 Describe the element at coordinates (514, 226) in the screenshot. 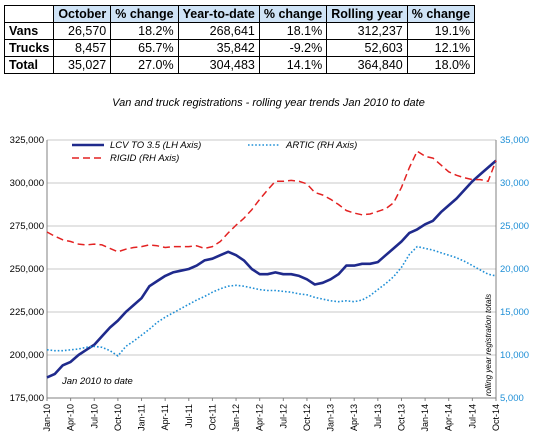

I see `y2-tick-label: 25,000` at that location.